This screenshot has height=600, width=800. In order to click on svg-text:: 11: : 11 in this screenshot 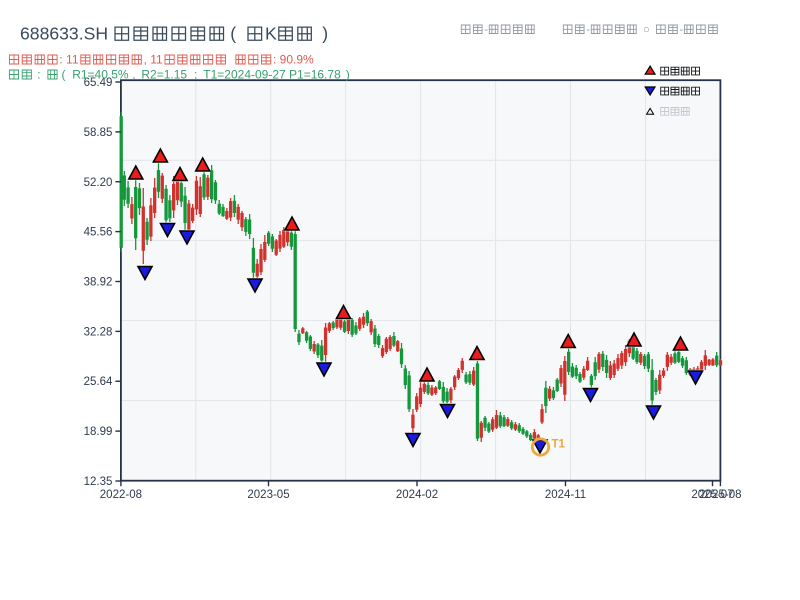, I will do `click(68, 60)`.